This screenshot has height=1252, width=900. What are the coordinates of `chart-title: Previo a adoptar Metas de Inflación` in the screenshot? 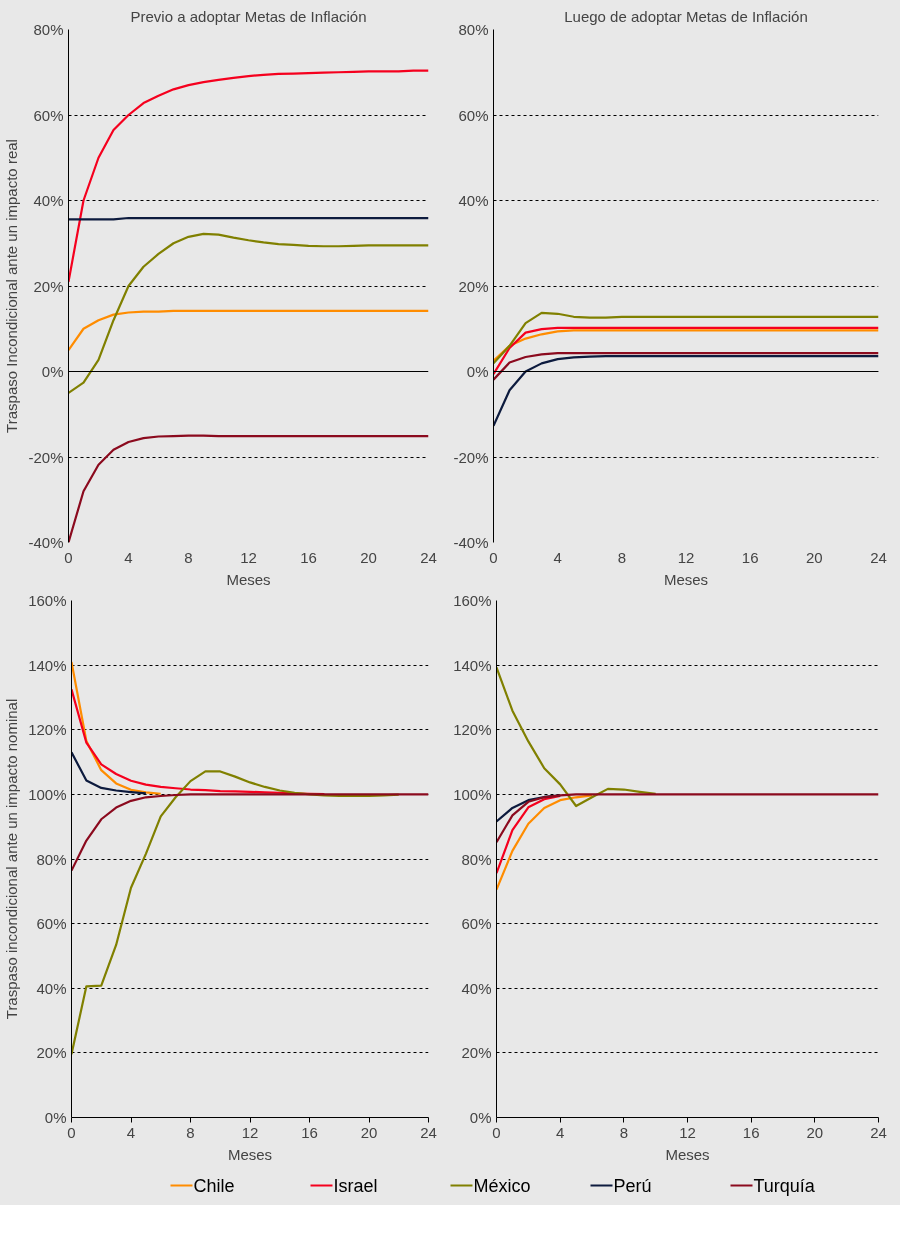 It's located at (248, 16).